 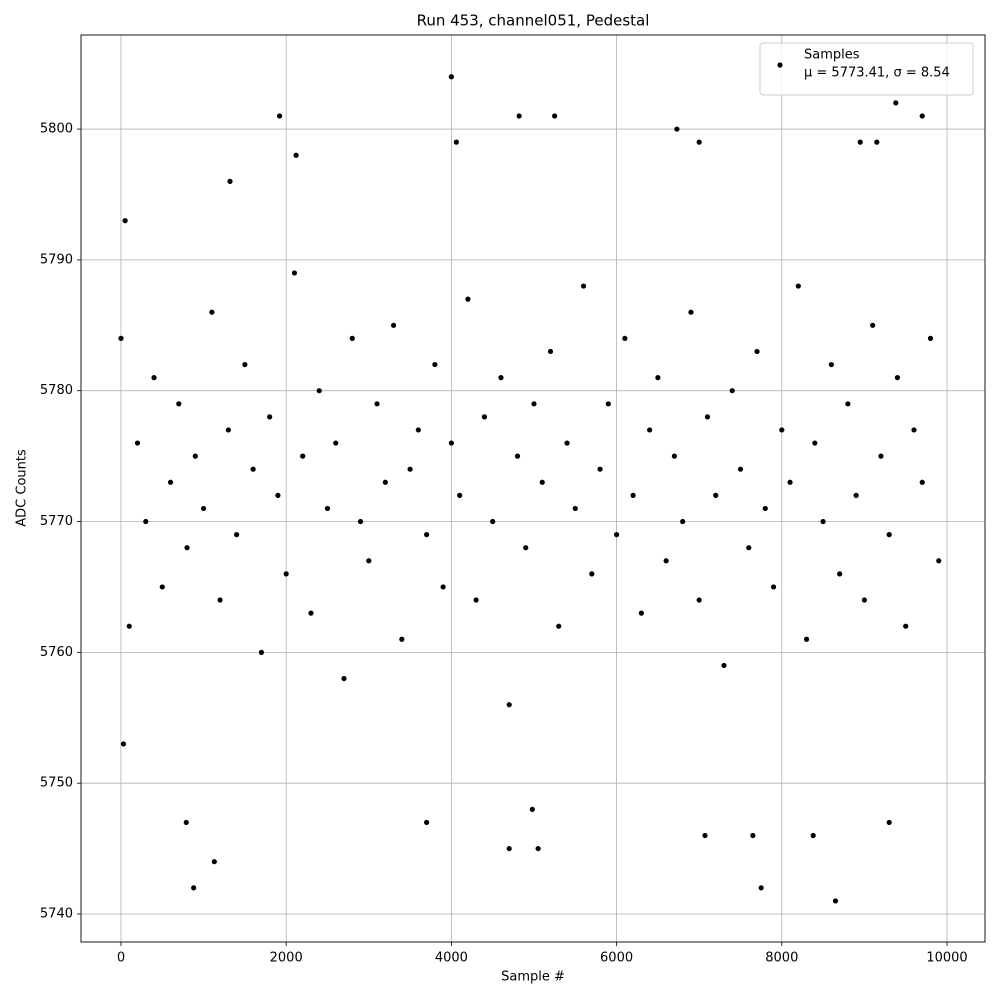 I want to click on chart-title: Run 453, channel051, Pedestal, so click(x=533, y=21).